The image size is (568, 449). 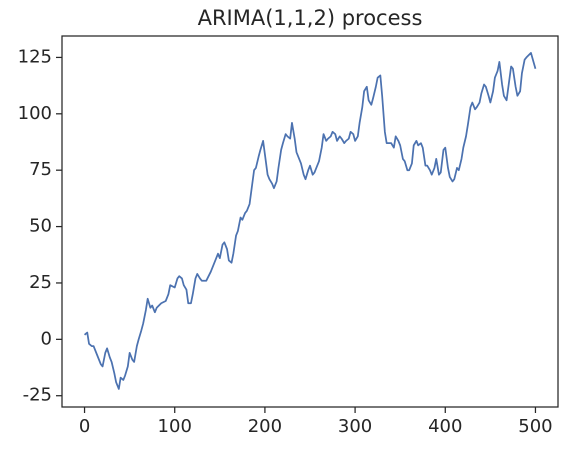 What do you see at coordinates (40, 226) in the screenshot?
I see `y-tick-label: 50` at bounding box center [40, 226].